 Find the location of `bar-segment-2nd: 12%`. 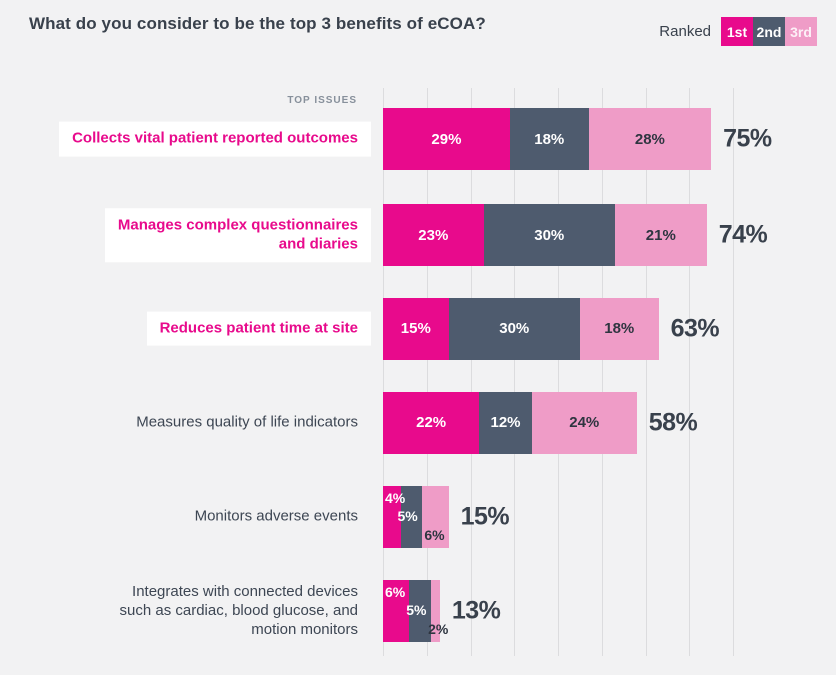

bar-segment-2nd: 12% is located at coordinates (505, 422).